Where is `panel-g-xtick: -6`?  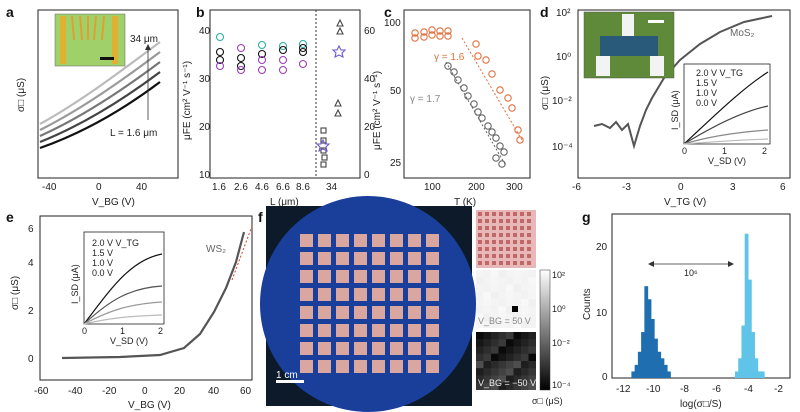
panel-g-xtick: -6 is located at coordinates (716, 389).